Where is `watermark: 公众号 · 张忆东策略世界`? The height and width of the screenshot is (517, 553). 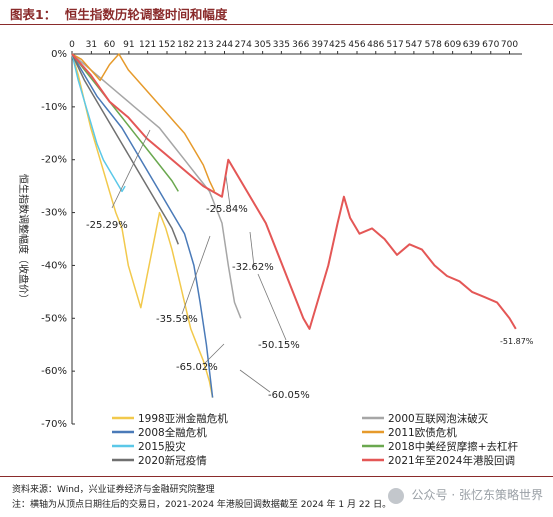
watermark: 公众号 · 张忆东策略世界 is located at coordinates (465, 495).